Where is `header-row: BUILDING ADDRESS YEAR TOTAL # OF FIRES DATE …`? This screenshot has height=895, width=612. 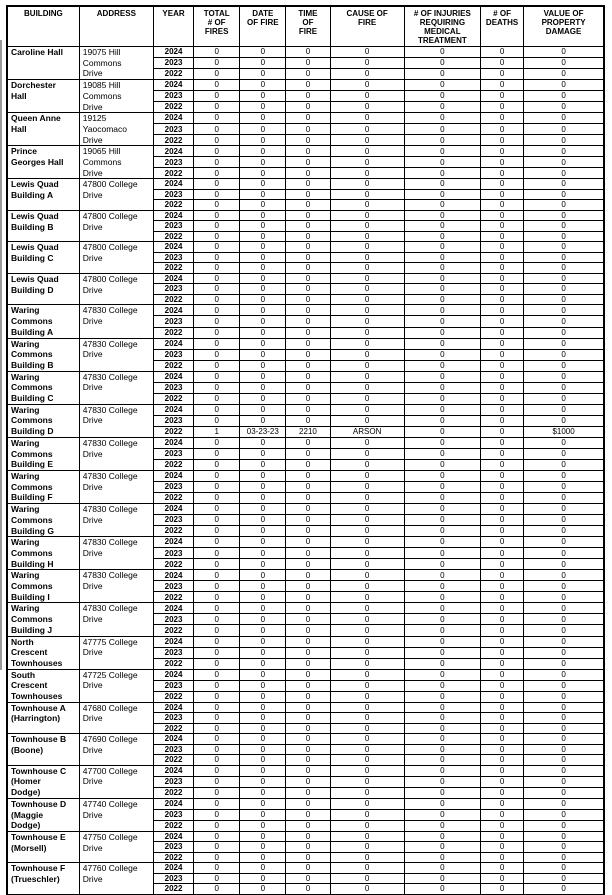 header-row: BUILDING ADDRESS YEAR TOTAL # OF FIRES DATE … is located at coordinates (305, 26).